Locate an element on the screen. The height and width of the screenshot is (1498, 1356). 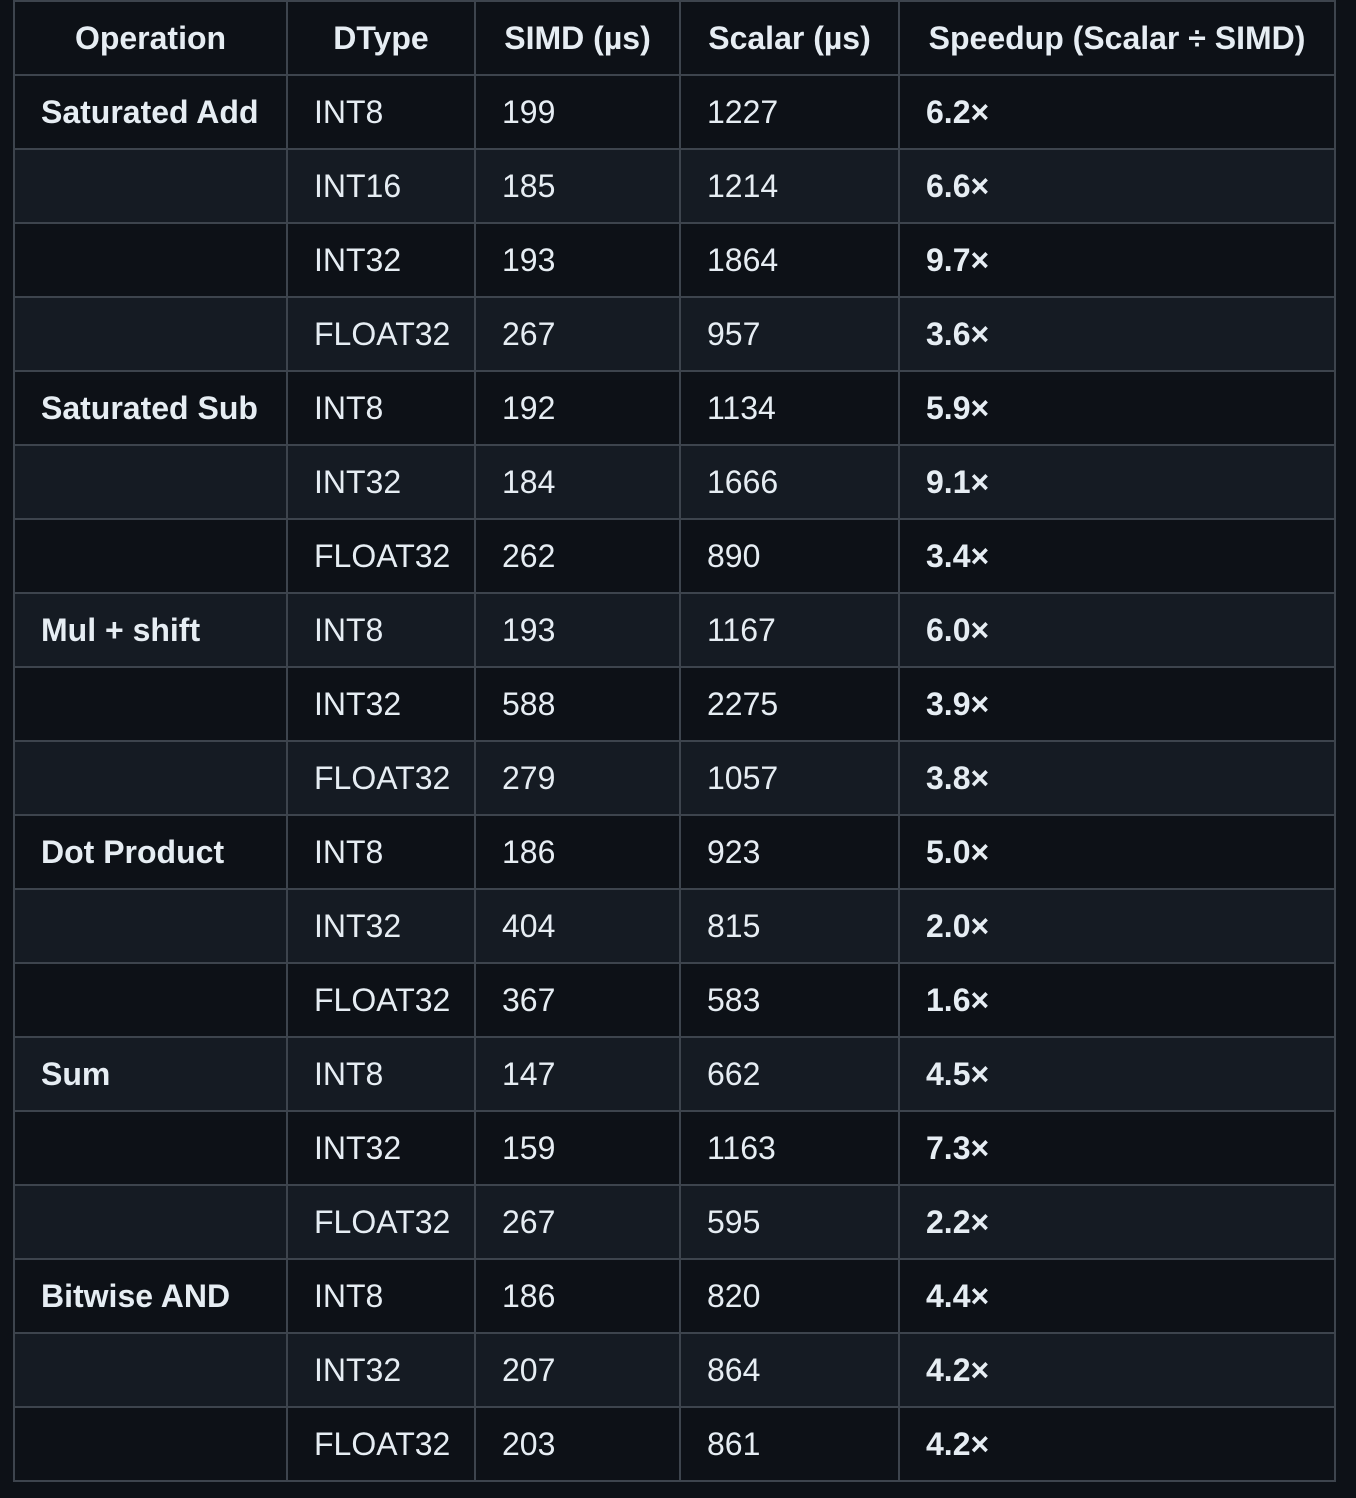
simd-time-cell: 184 is located at coordinates (577, 482).